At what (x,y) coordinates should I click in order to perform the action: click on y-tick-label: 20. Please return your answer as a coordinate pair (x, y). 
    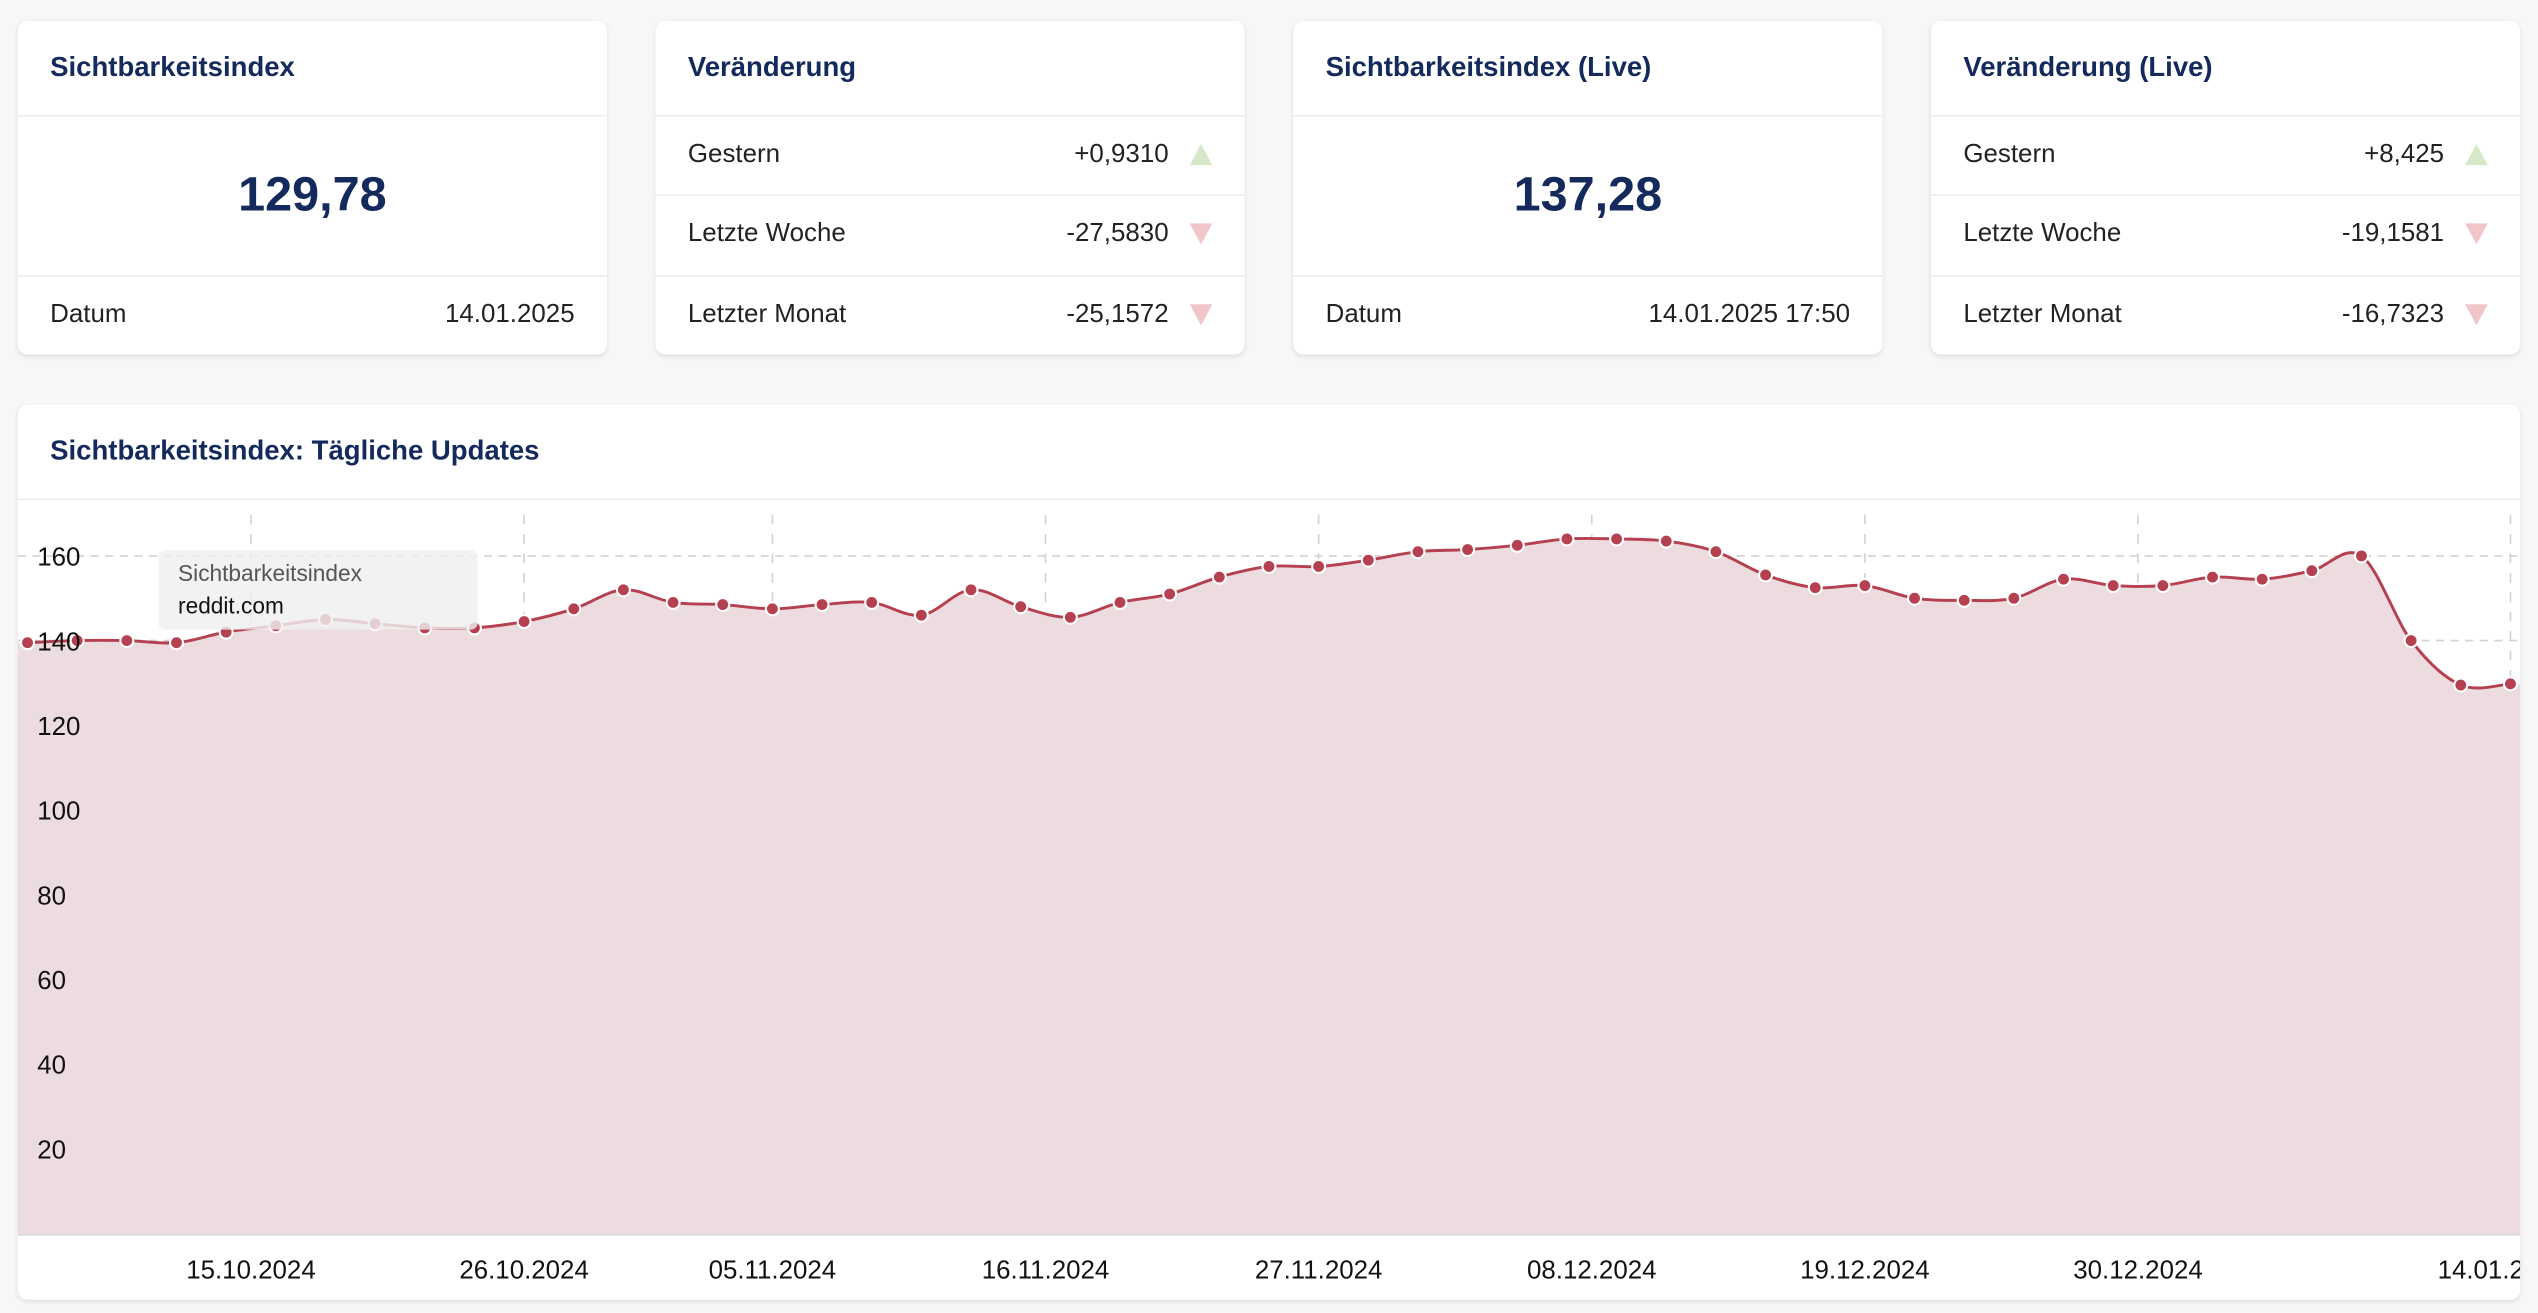
    Looking at the image, I should click on (51, 1150).